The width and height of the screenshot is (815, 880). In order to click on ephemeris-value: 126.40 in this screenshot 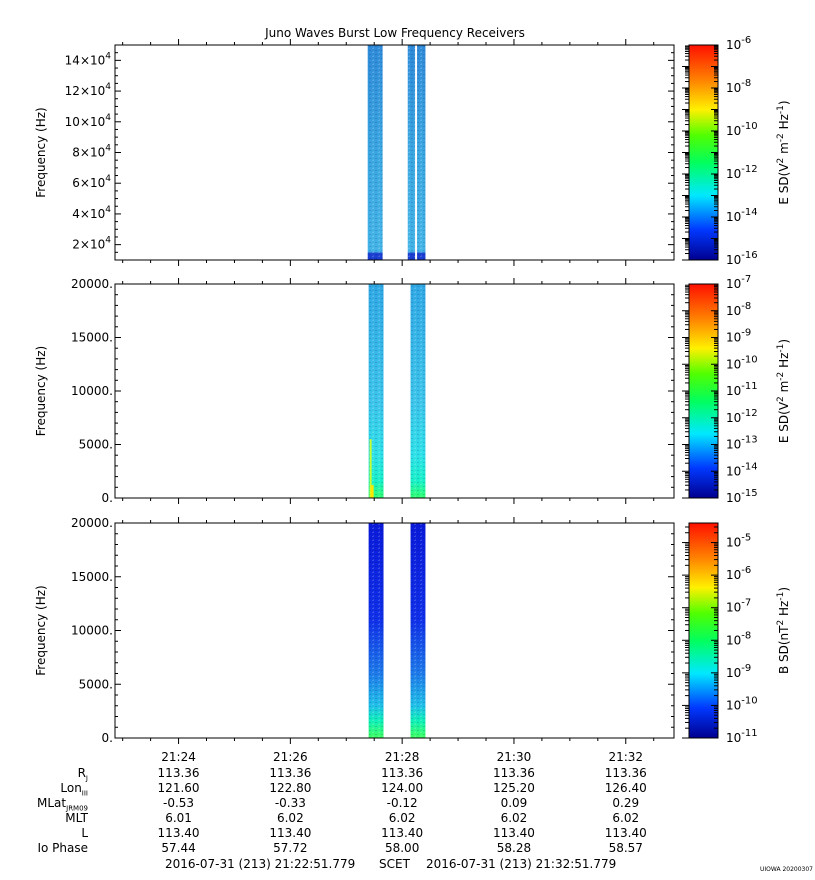, I will do `click(625, 788)`.